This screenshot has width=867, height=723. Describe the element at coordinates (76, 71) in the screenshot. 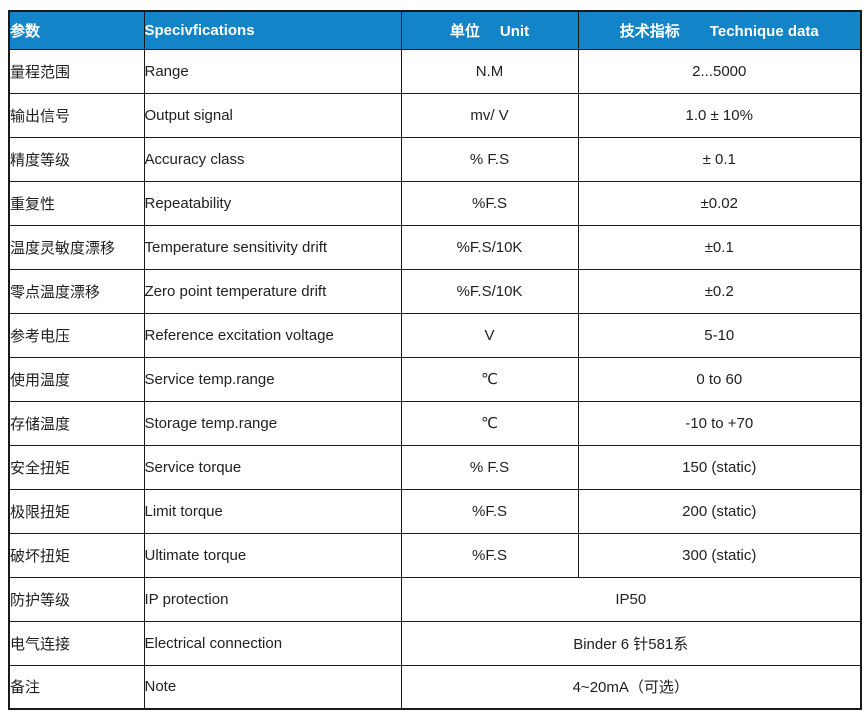

I see `param-zh-cell: 量程范围` at that location.